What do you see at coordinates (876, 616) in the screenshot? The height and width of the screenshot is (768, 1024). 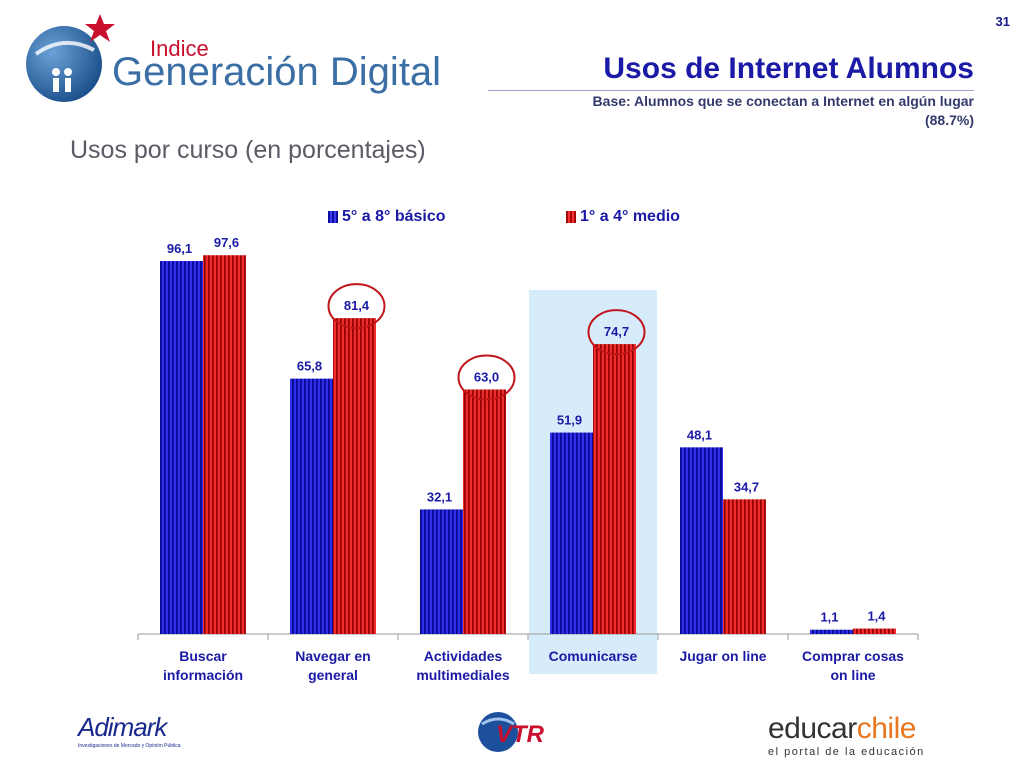 I see `data-label-series-2: 1,4` at bounding box center [876, 616].